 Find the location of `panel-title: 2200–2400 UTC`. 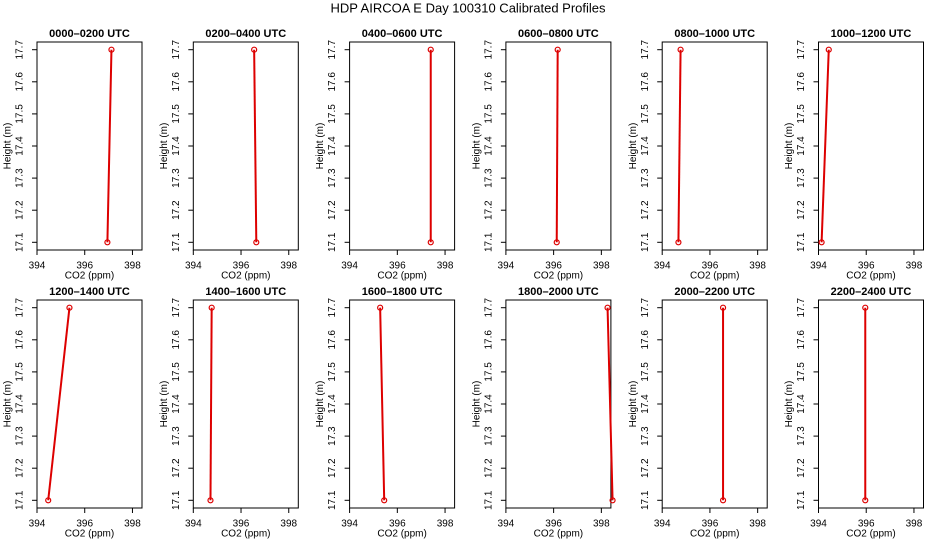

panel-title: 2200–2400 UTC is located at coordinates (871, 292).